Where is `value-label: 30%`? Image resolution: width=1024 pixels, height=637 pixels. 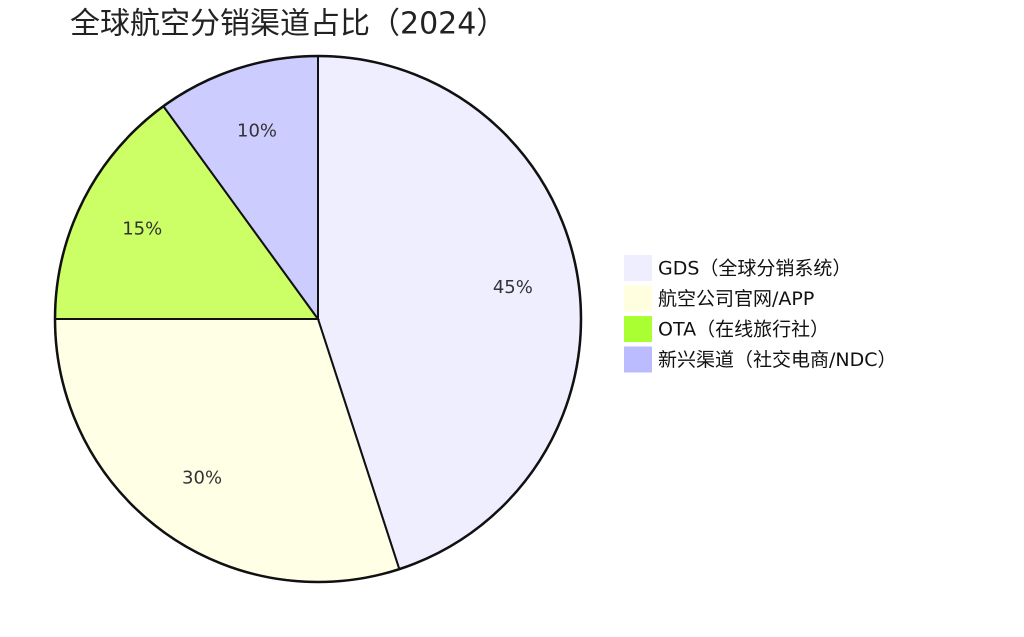 value-label: 30% is located at coordinates (202, 478).